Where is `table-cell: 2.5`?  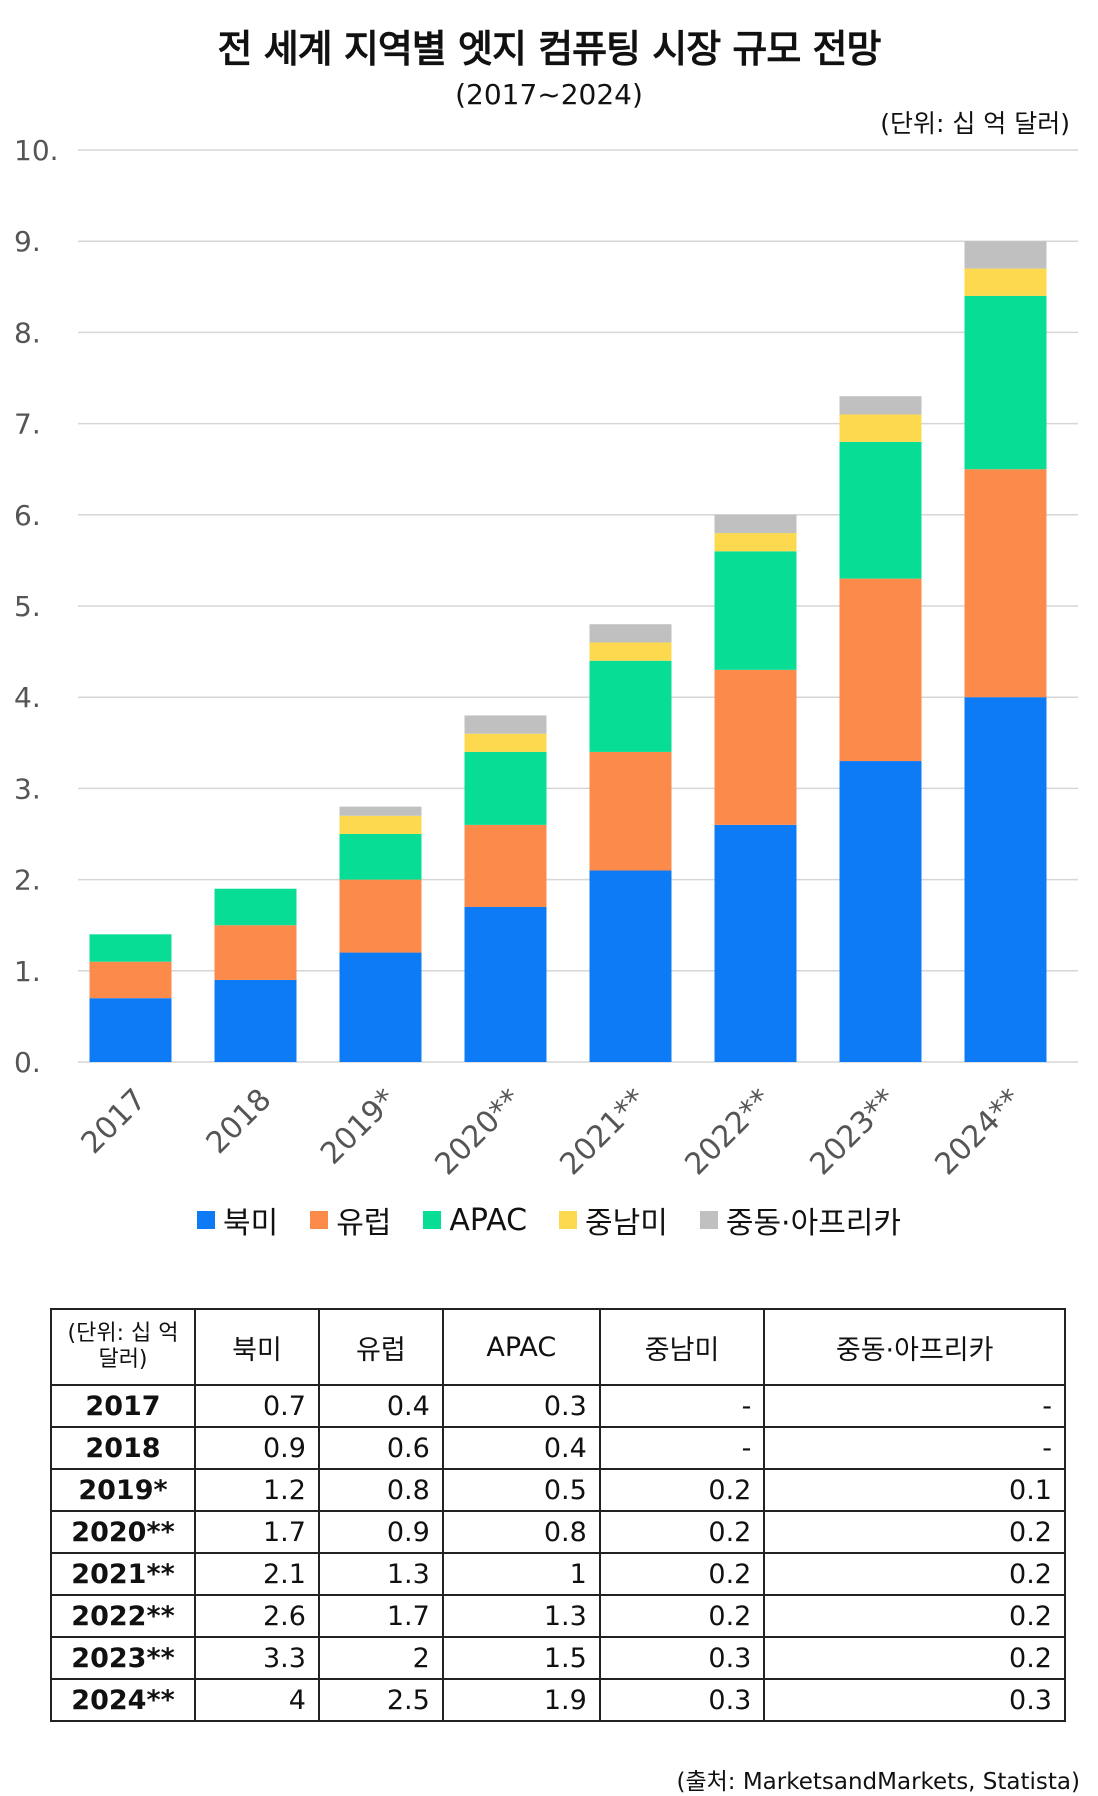 table-cell: 2.5 is located at coordinates (380, 1700).